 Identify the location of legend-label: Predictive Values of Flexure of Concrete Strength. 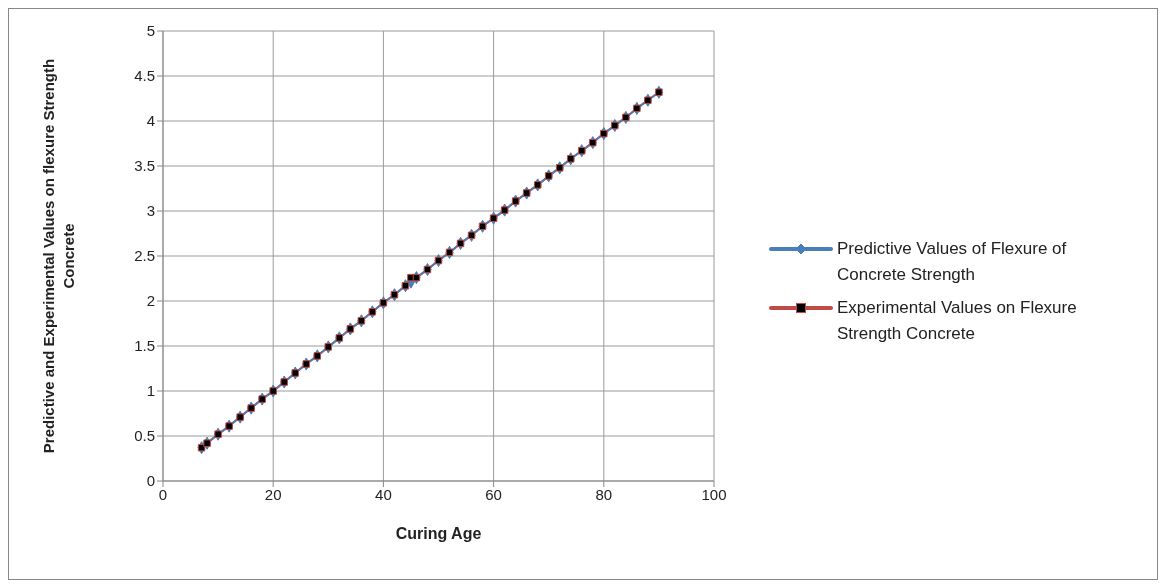
(952, 262).